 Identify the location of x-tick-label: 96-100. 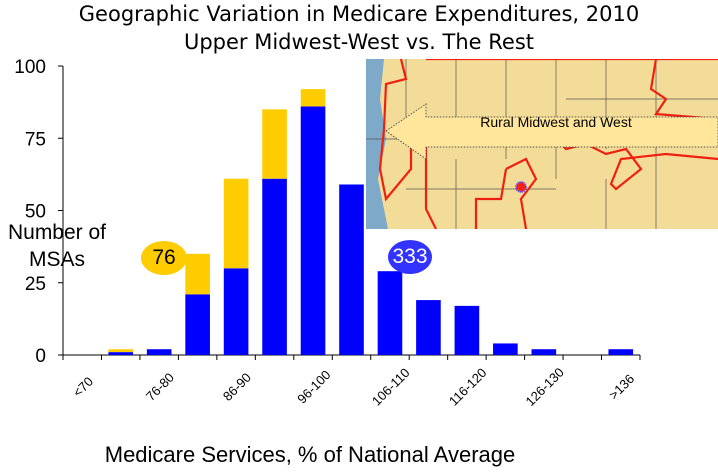
(313, 386).